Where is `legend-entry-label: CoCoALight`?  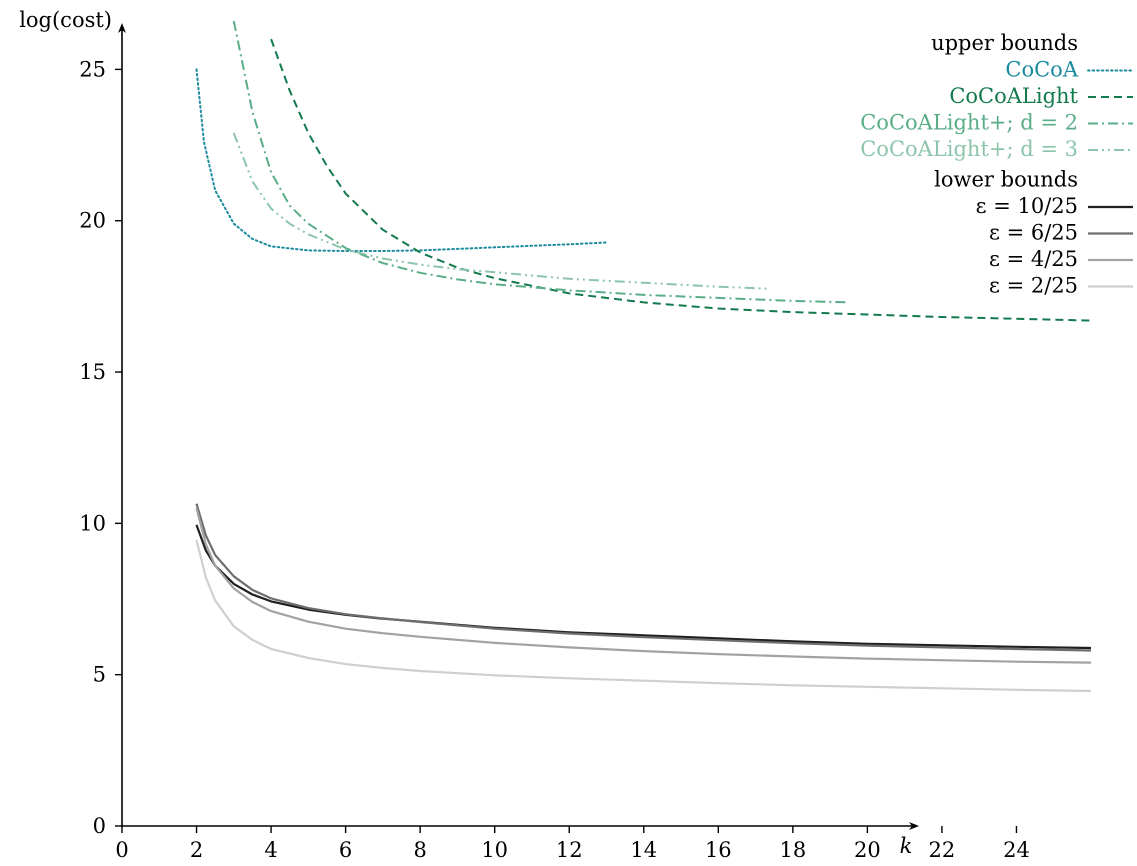
legend-entry-label: CoCoALight is located at coordinates (1013, 96).